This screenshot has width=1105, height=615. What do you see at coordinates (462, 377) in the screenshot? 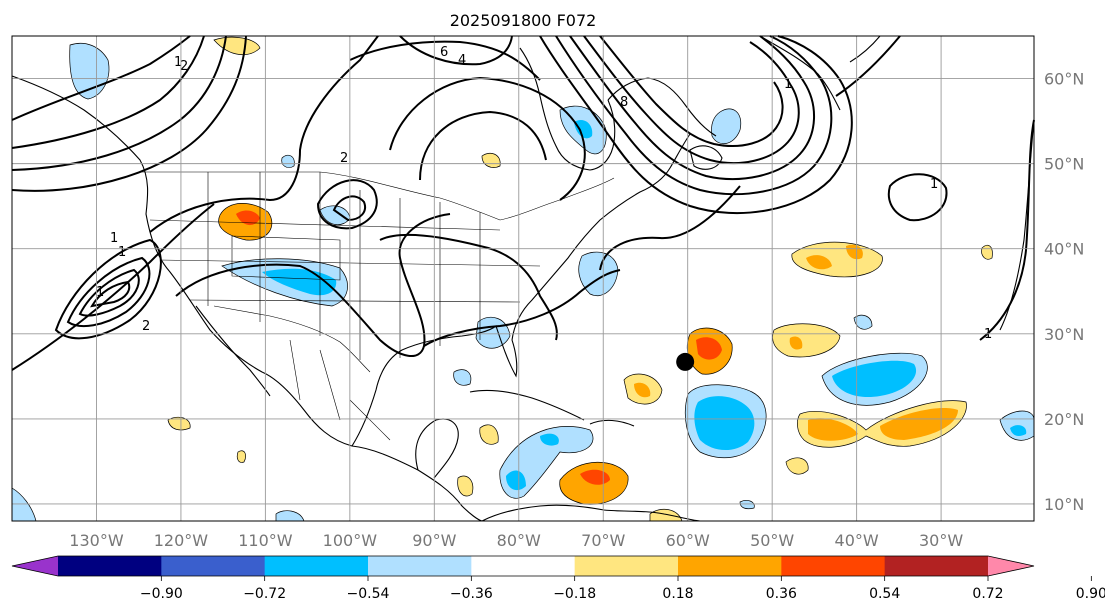
I see `anomaly-region-gulf` at bounding box center [462, 377].